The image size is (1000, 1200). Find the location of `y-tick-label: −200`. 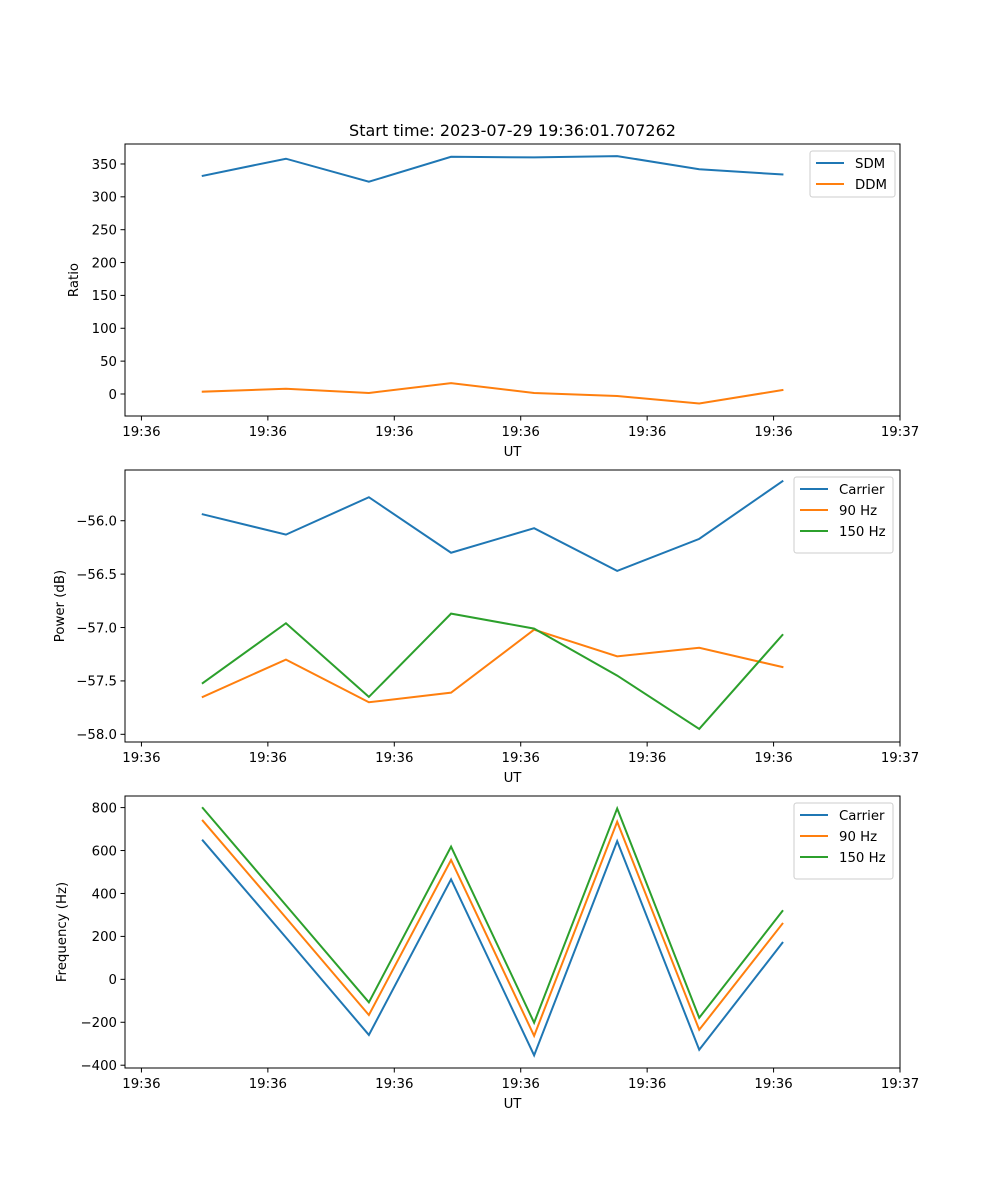

y-tick-label: −200 is located at coordinates (98, 1023).